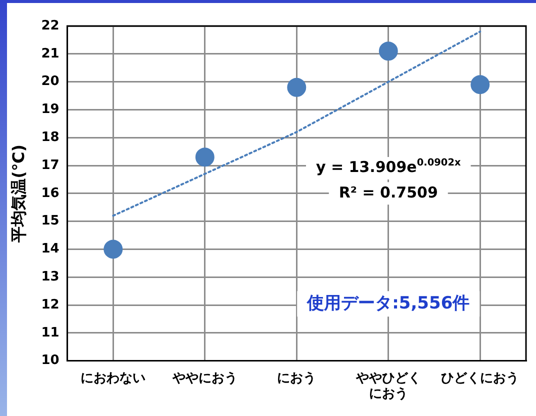 This screenshot has height=416, width=536. I want to click on annotation: R² = 0.7509, so click(388, 192).